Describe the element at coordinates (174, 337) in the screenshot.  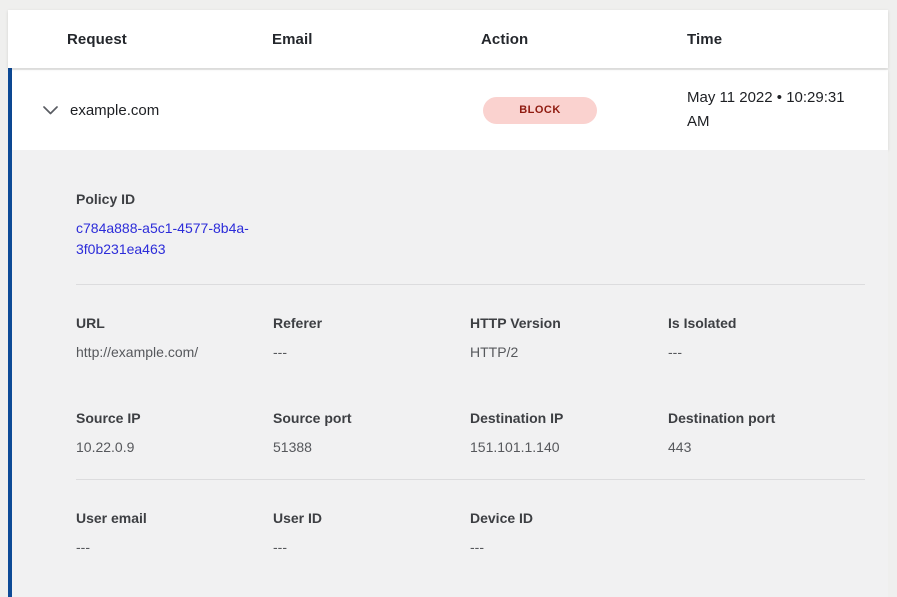
I see `field-url: URL http://example.com/` at that location.